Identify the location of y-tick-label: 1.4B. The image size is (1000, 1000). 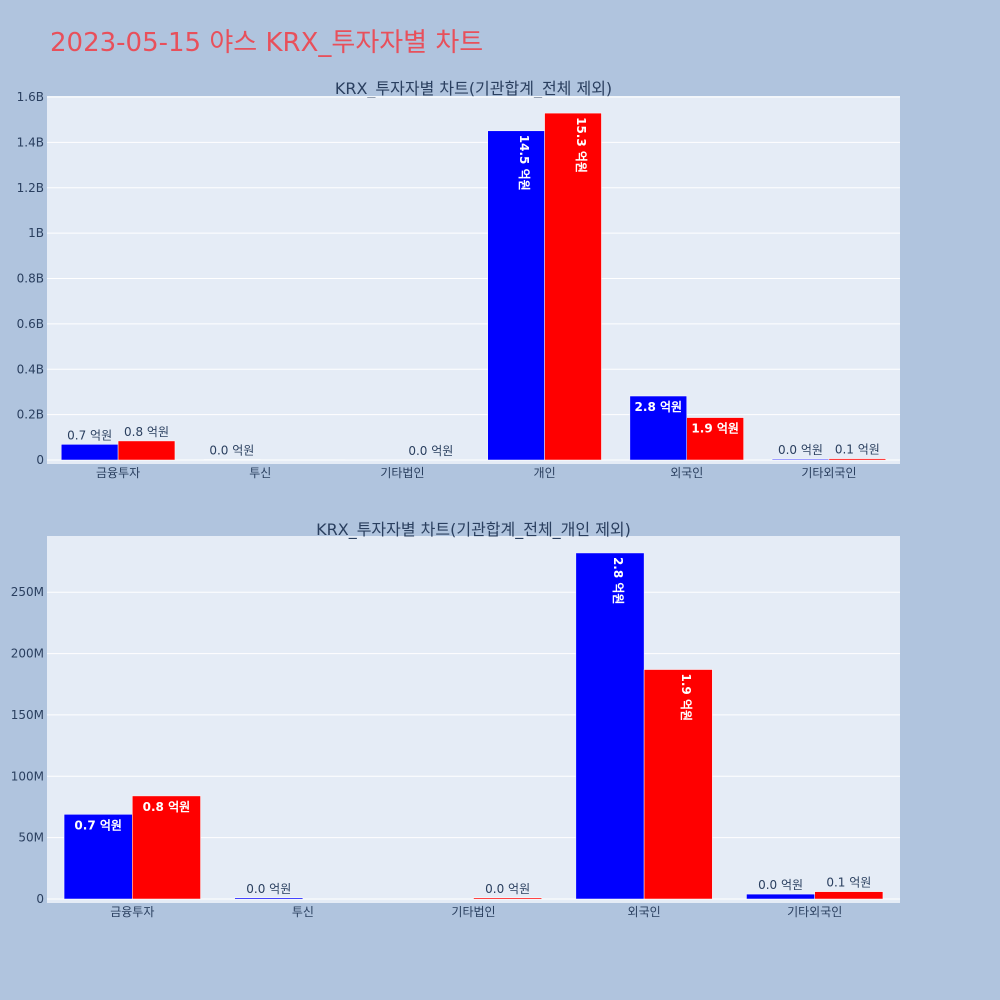
(30, 142).